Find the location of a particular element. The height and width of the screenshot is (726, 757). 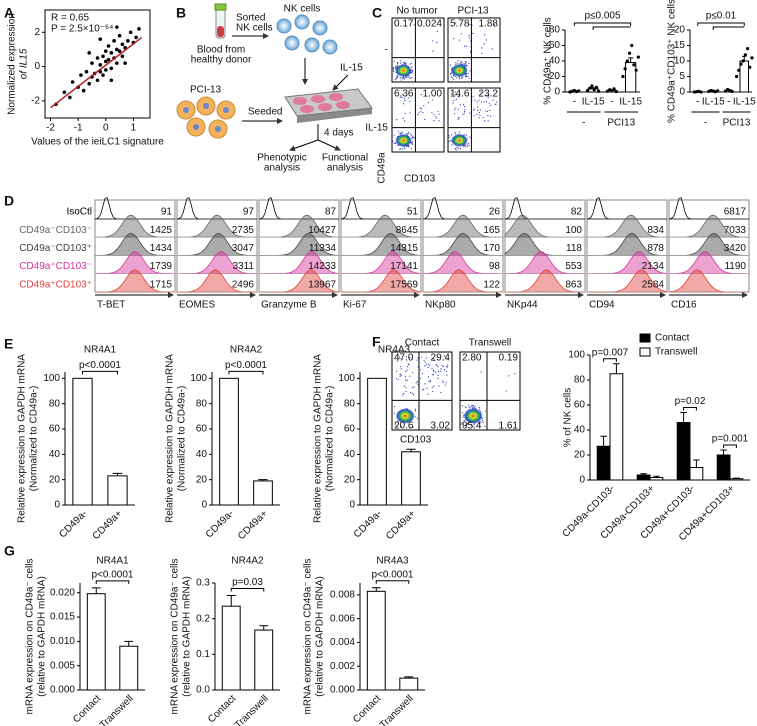

y-axis-label: of IL15 is located at coordinates (24, 63).